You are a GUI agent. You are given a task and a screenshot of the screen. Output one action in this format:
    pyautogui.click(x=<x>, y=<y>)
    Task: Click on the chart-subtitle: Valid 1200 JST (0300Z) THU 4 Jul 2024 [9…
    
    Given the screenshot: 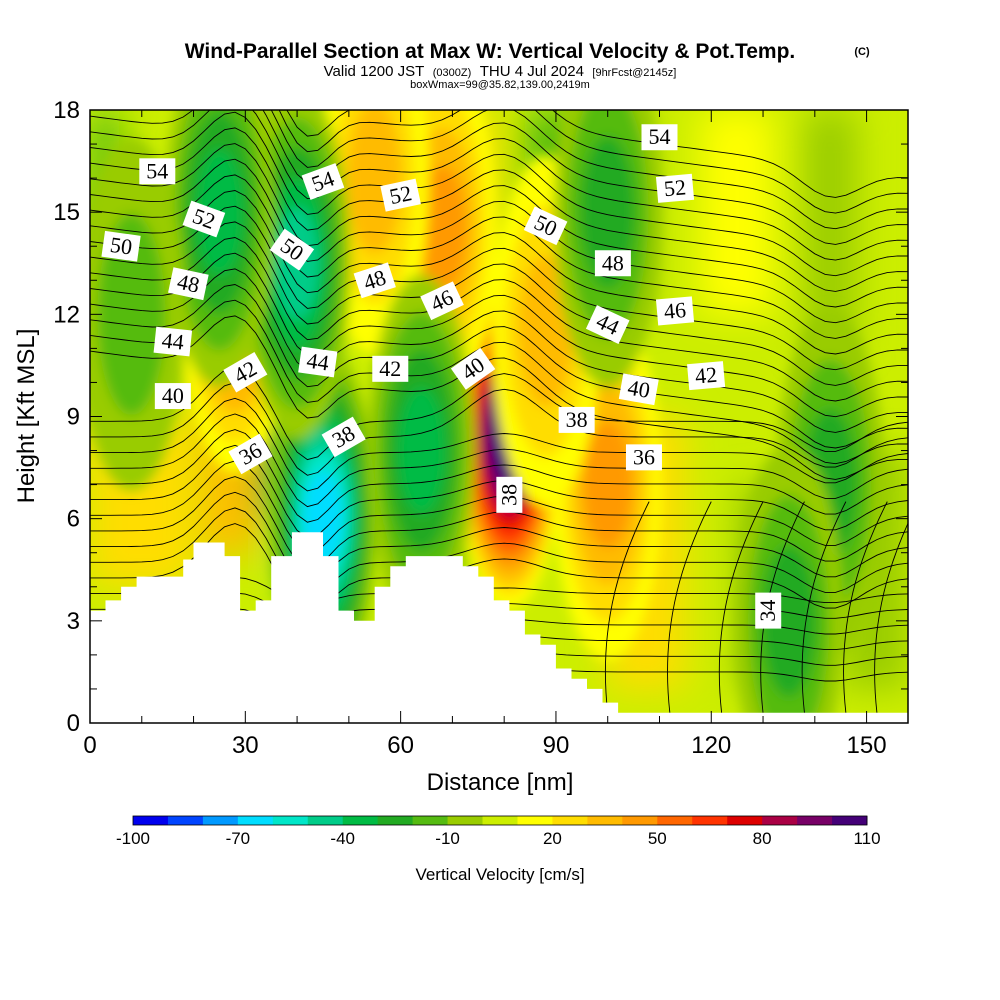 What is the action you would take?
    pyautogui.click(x=500, y=71)
    